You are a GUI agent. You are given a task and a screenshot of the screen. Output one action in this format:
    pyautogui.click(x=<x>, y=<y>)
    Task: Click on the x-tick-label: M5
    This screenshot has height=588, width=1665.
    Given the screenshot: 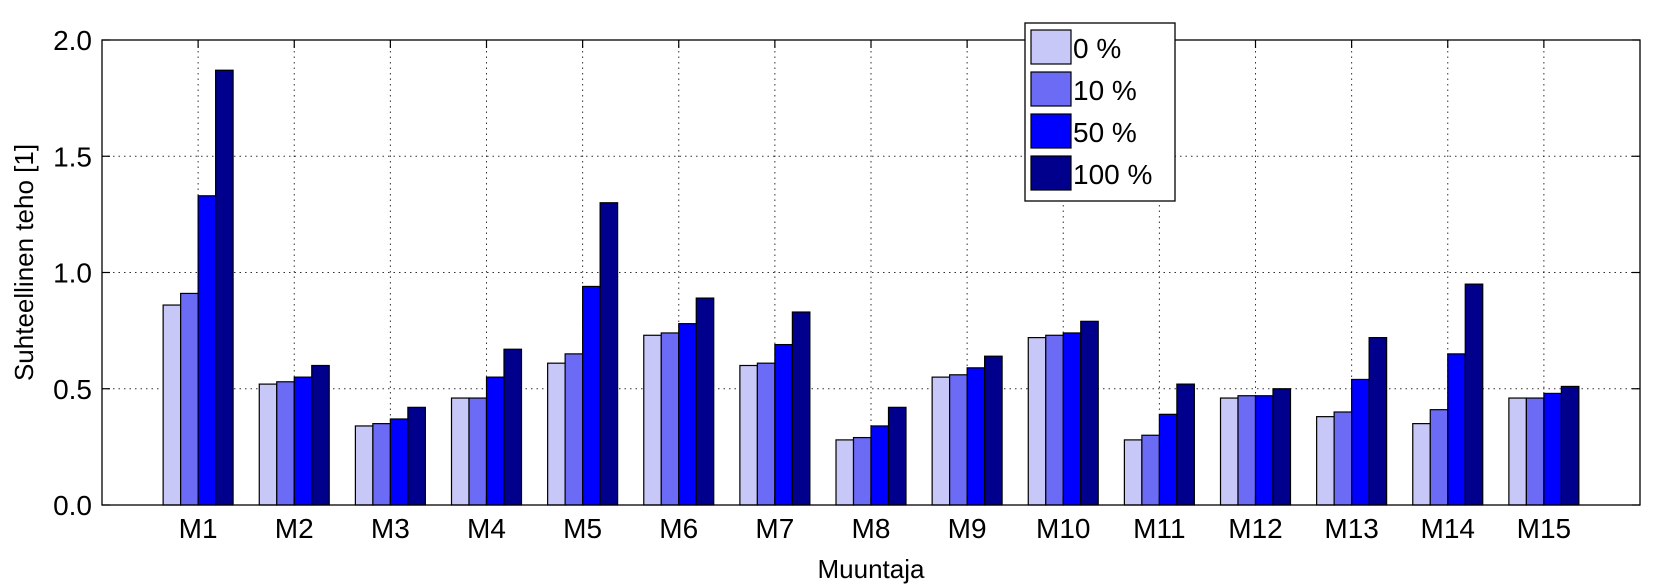 What is the action you would take?
    pyautogui.click(x=582, y=528)
    